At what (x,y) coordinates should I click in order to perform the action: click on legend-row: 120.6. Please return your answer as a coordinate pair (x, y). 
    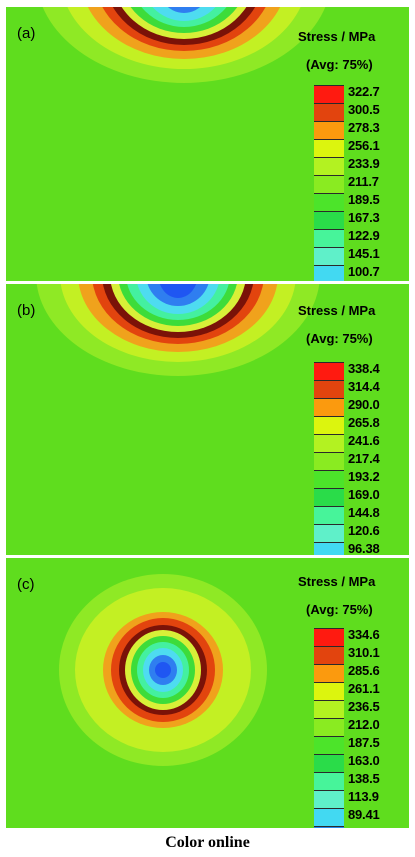
    Looking at the image, I should click on (356, 533).